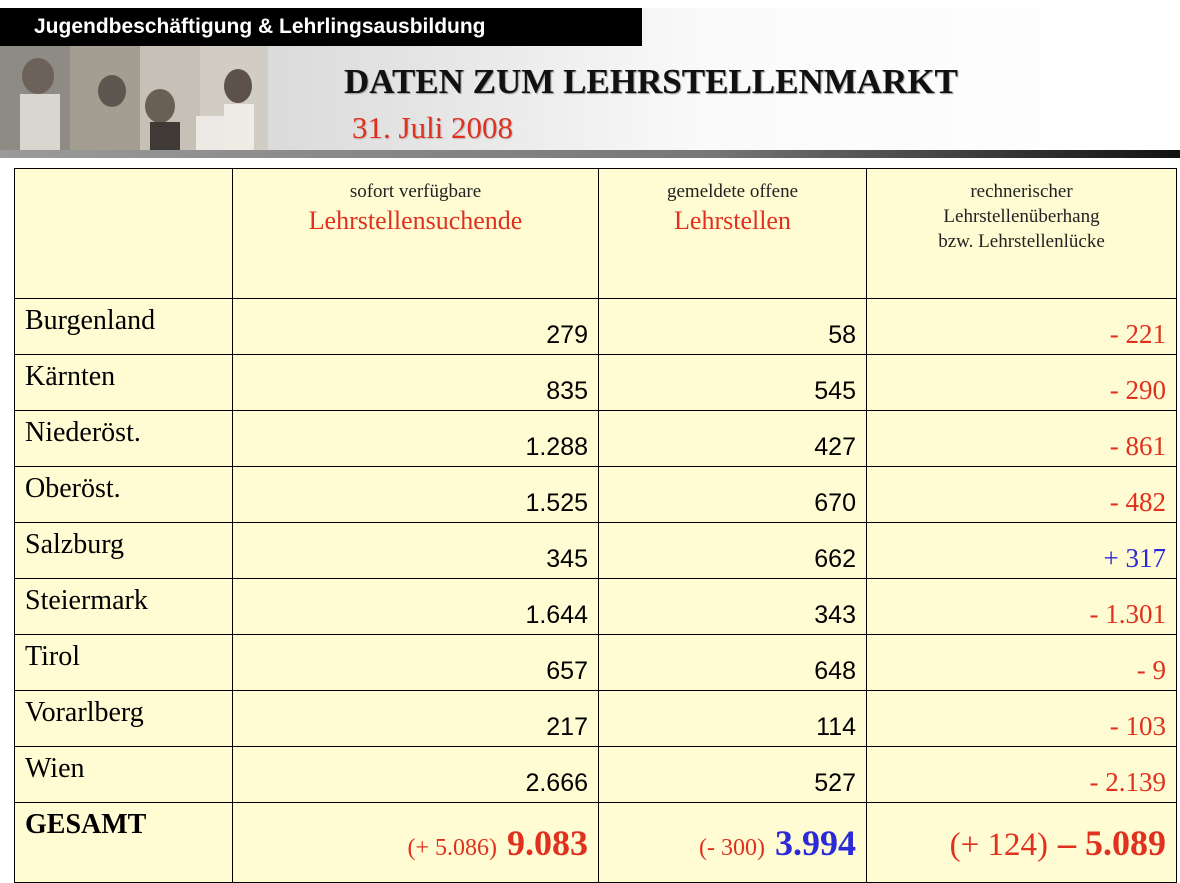  What do you see at coordinates (123, 550) in the screenshot?
I see `row-label: Salzburg` at bounding box center [123, 550].